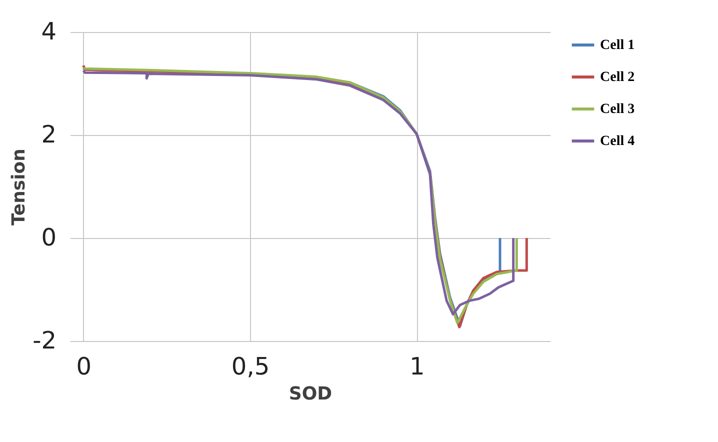 This screenshot has height=442, width=718. What do you see at coordinates (19, 187) in the screenshot?
I see `y-axis-title: Tension` at bounding box center [19, 187].